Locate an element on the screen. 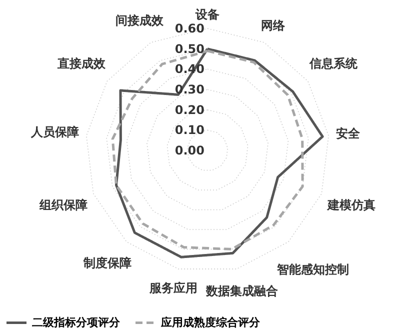 The height and width of the screenshot is (332, 415). y-tick-label: 0.60 is located at coordinates (189, 29).